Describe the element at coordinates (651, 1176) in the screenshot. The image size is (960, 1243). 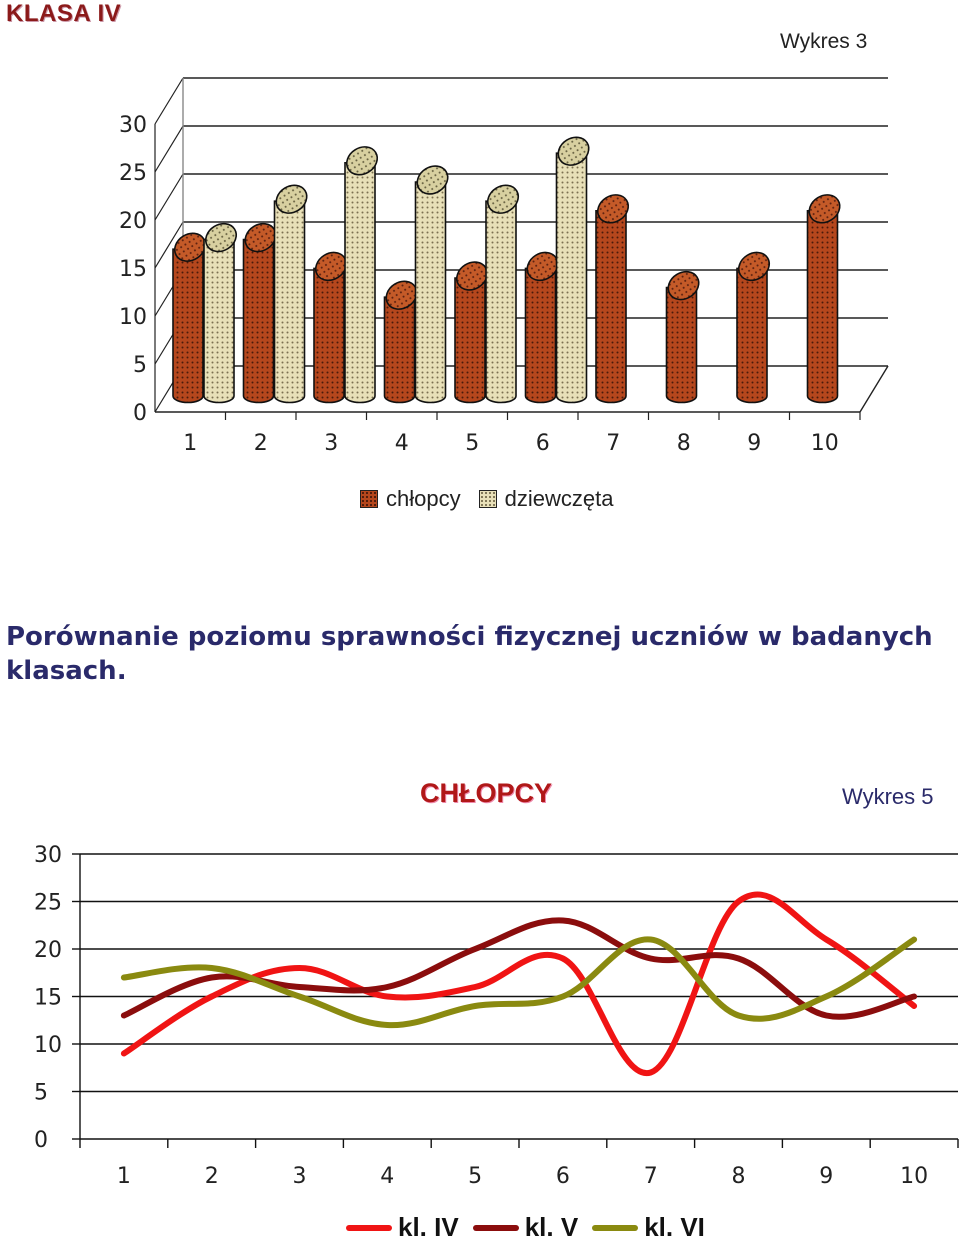
I see `chart2-x-tick-label: 7` at that location.